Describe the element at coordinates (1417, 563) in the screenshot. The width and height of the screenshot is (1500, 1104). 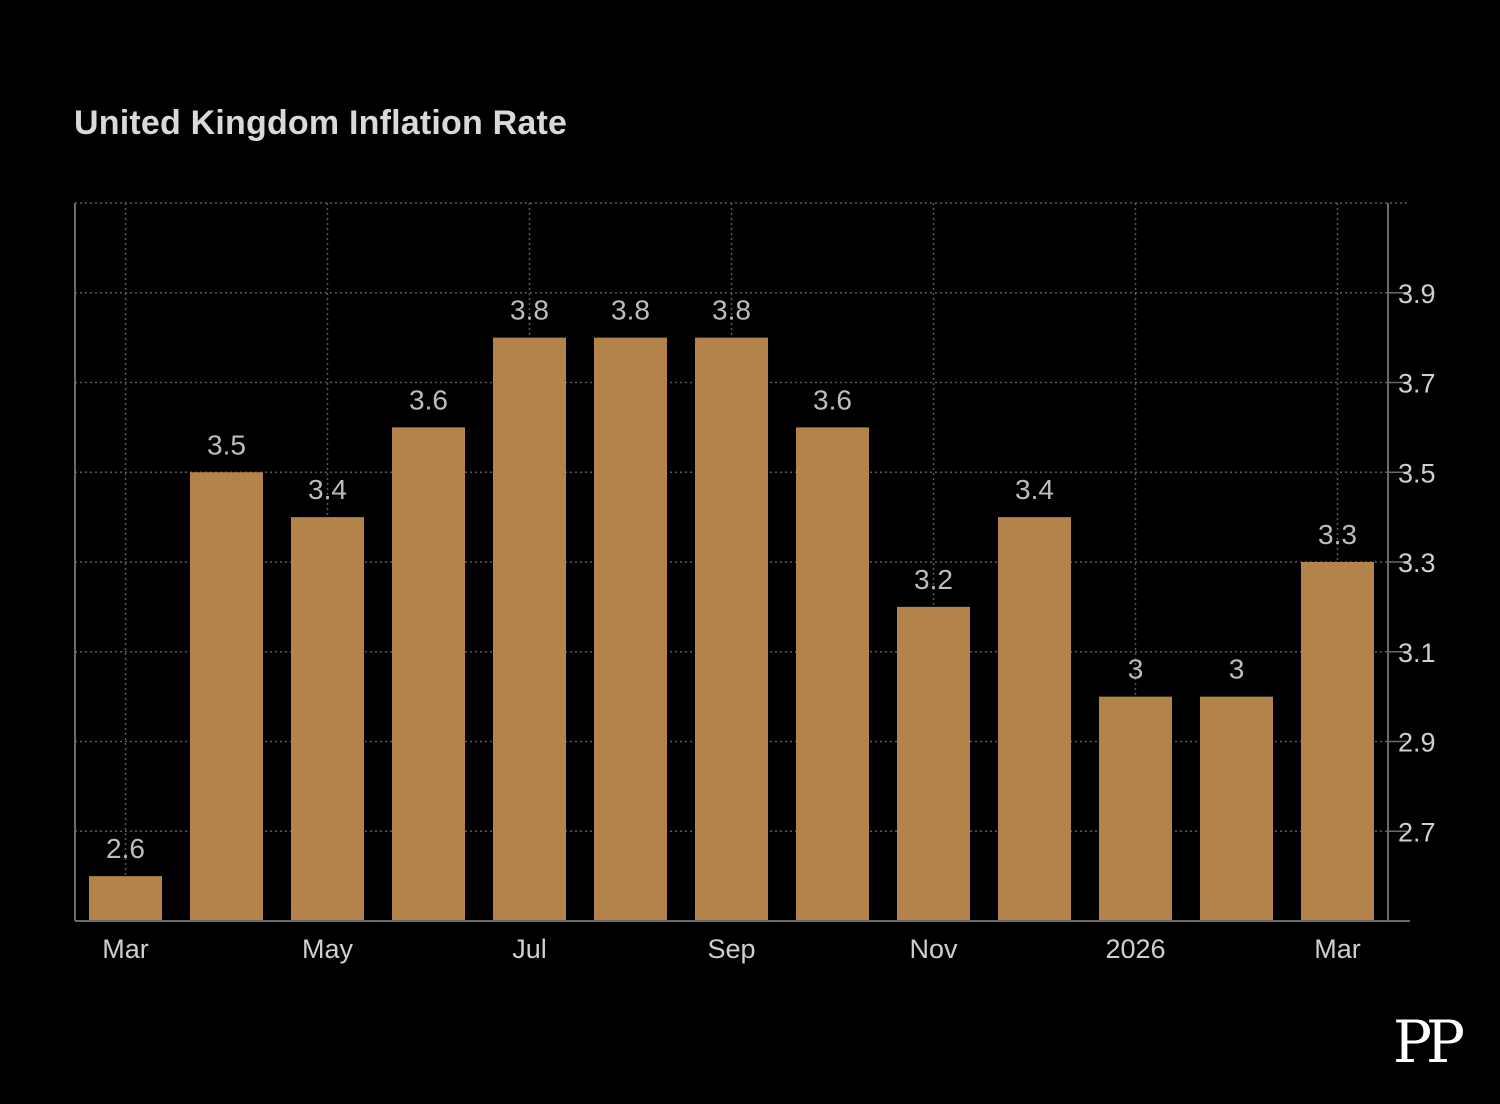
I see `y-tick-label: 3.3` at that location.